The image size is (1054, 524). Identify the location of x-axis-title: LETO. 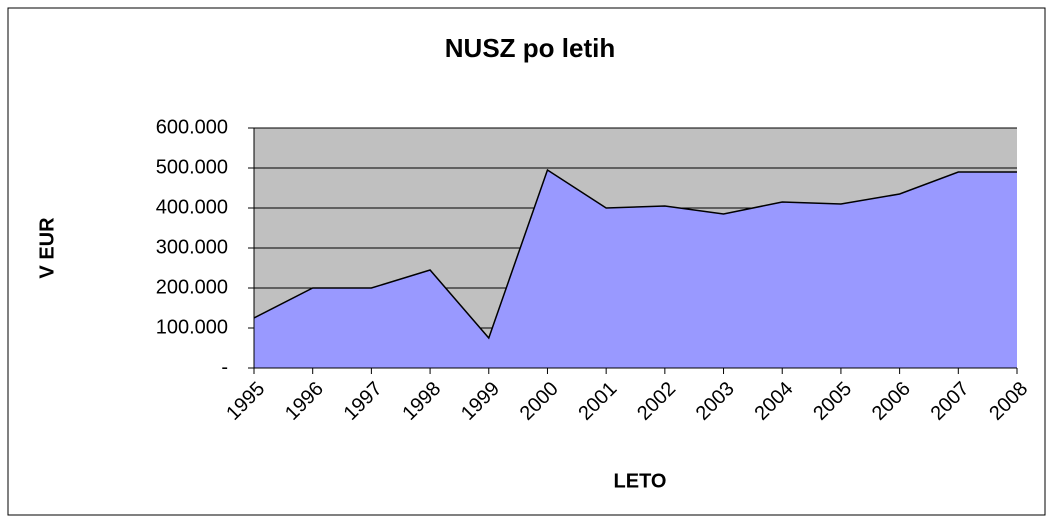
(640, 481).